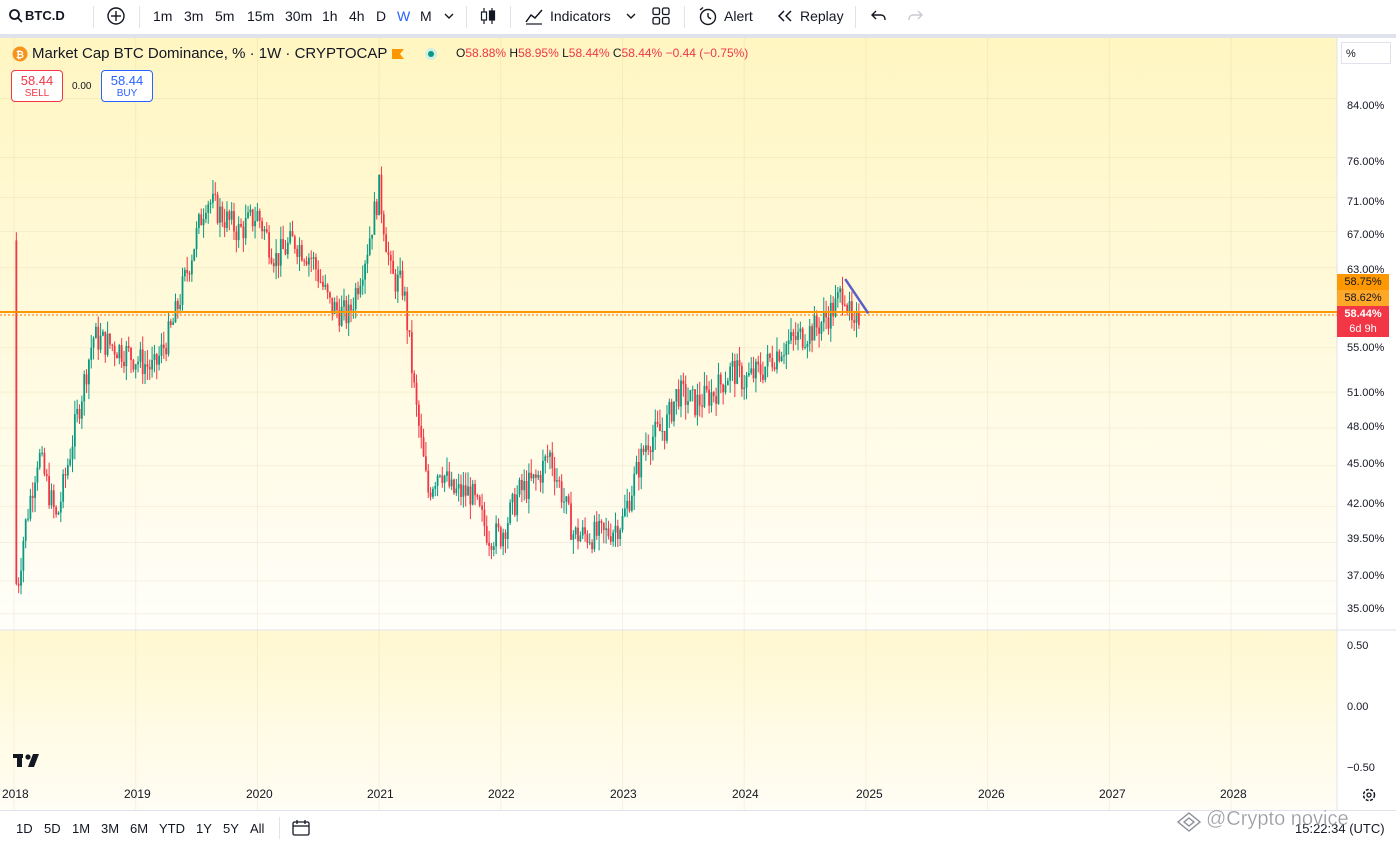  I want to click on range-6m: 6M, so click(139, 828).